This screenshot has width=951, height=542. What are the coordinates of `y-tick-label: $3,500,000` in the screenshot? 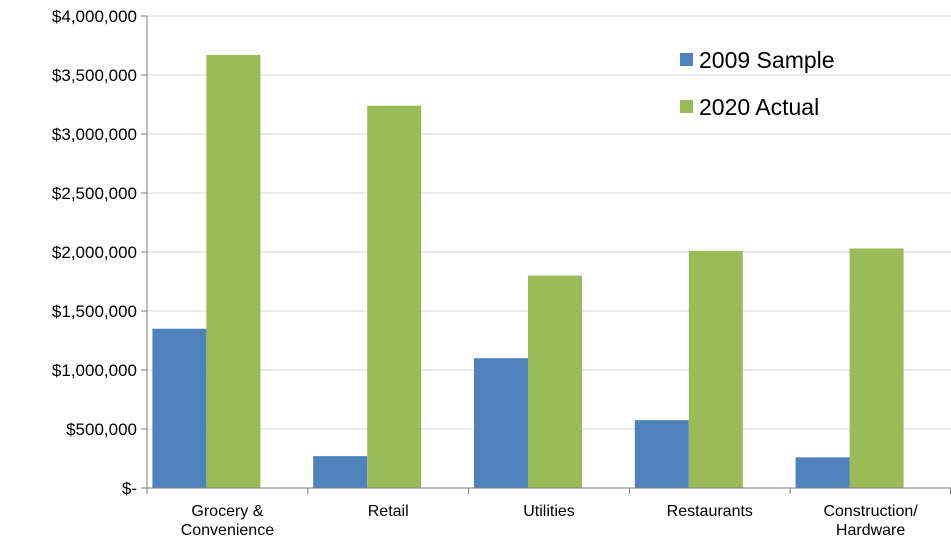 It's located at (94, 75).